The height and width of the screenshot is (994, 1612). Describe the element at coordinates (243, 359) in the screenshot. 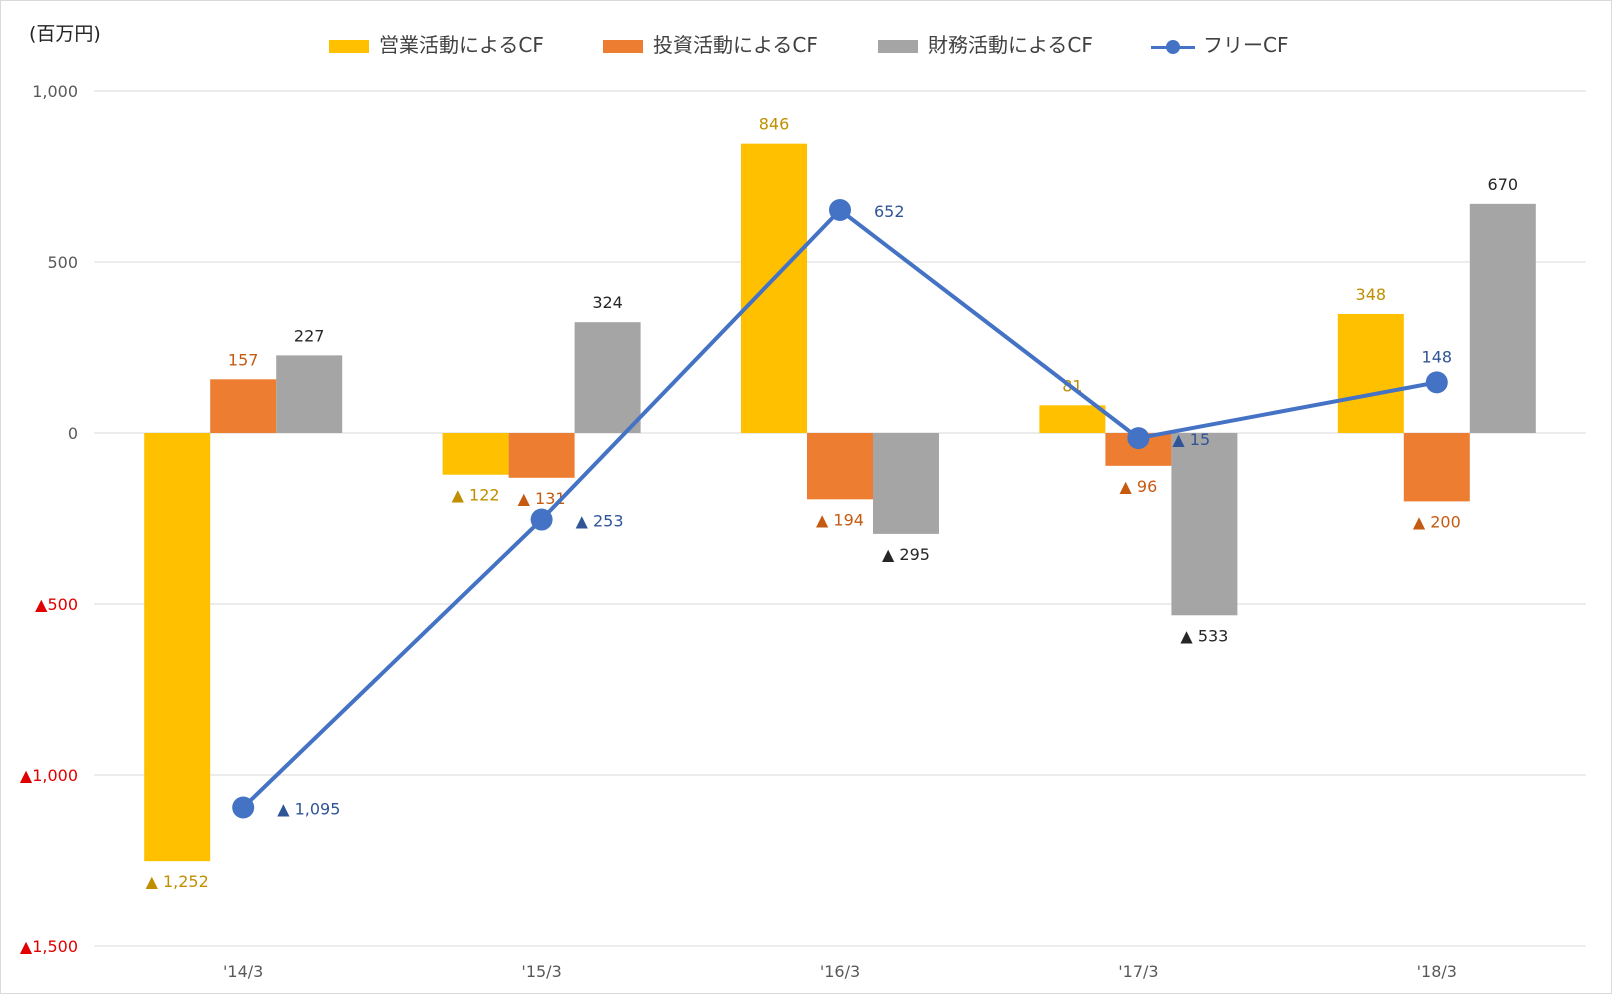

I see `bar-data-label: 157` at that location.